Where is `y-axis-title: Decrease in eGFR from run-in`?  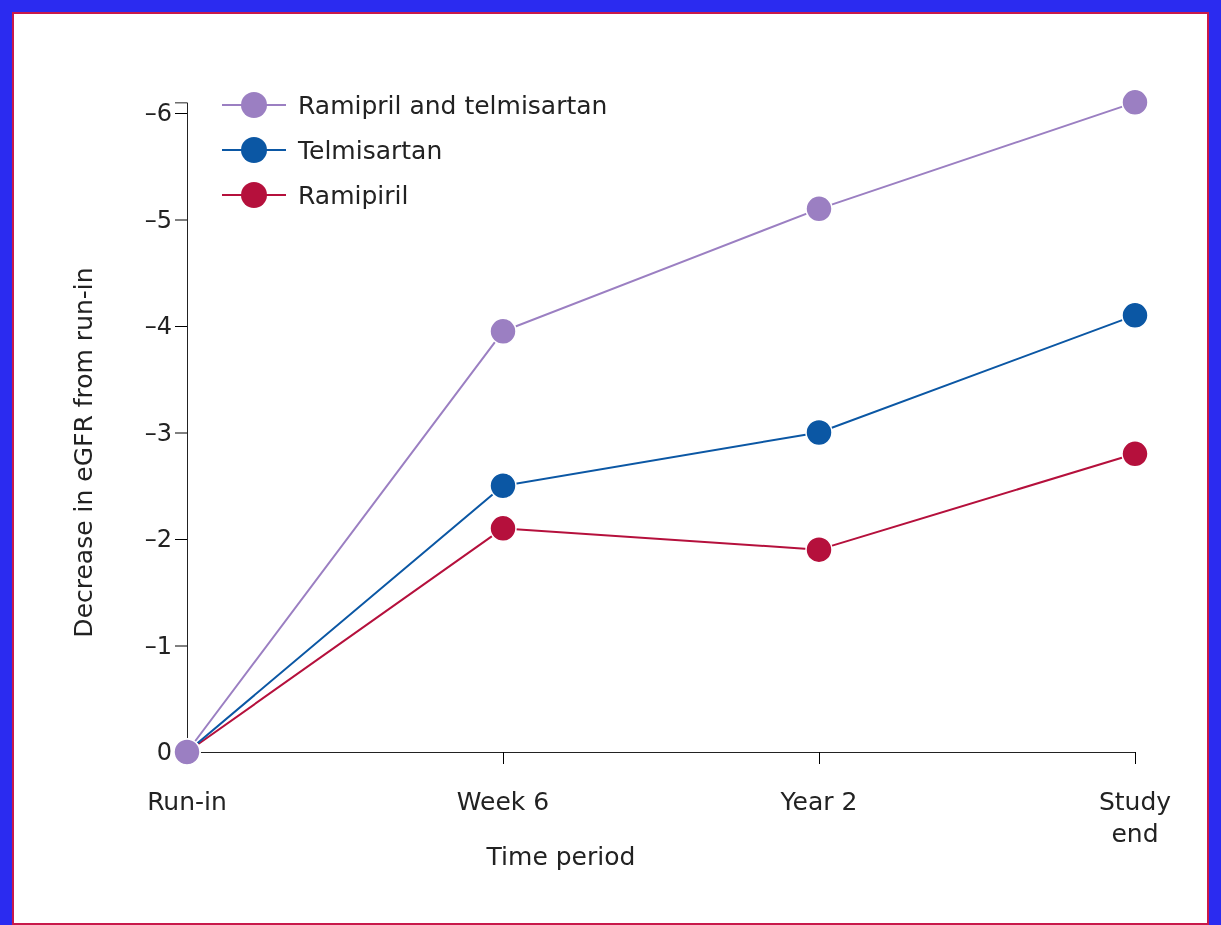 y-axis-title: Decrease in eGFR from run-in is located at coordinates (83, 452).